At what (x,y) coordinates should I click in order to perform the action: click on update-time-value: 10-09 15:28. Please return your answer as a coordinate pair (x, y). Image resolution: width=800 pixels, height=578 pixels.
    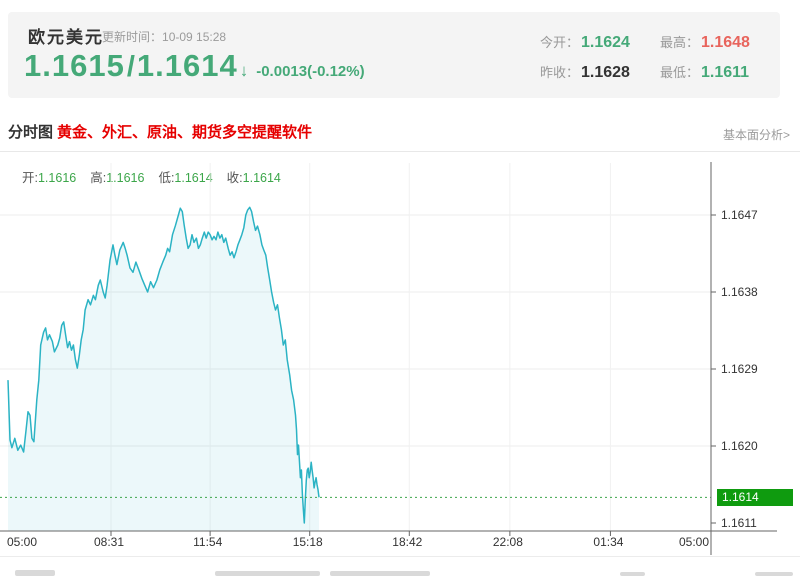
    Looking at the image, I should click on (194, 37).